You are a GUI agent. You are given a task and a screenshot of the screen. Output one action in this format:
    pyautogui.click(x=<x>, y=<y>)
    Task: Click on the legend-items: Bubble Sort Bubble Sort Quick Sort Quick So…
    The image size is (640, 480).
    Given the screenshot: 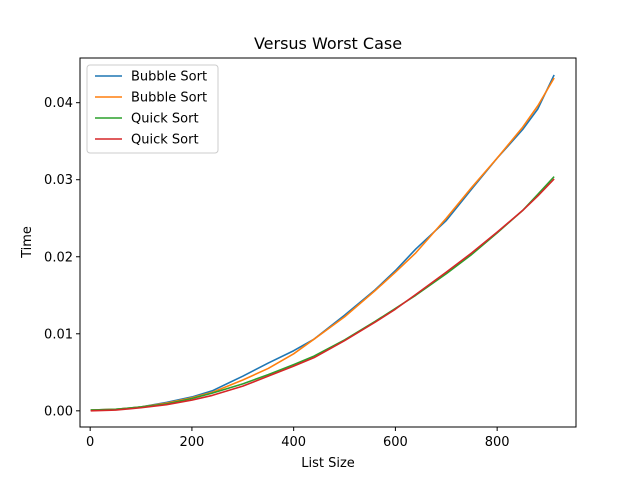 What is the action you would take?
    pyautogui.click(x=151, y=109)
    